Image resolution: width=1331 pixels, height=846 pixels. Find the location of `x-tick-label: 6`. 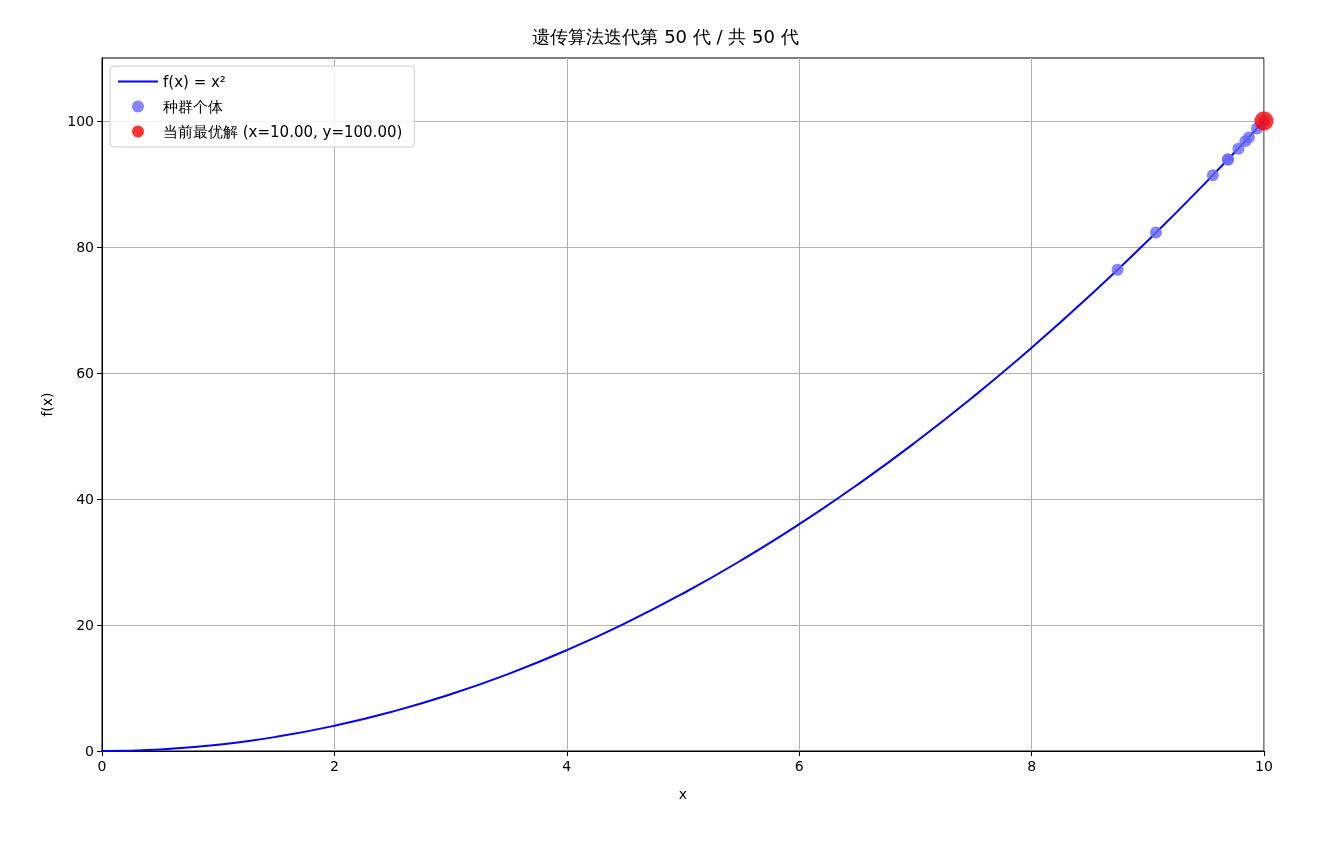

x-tick-label: 6 is located at coordinates (799, 766).